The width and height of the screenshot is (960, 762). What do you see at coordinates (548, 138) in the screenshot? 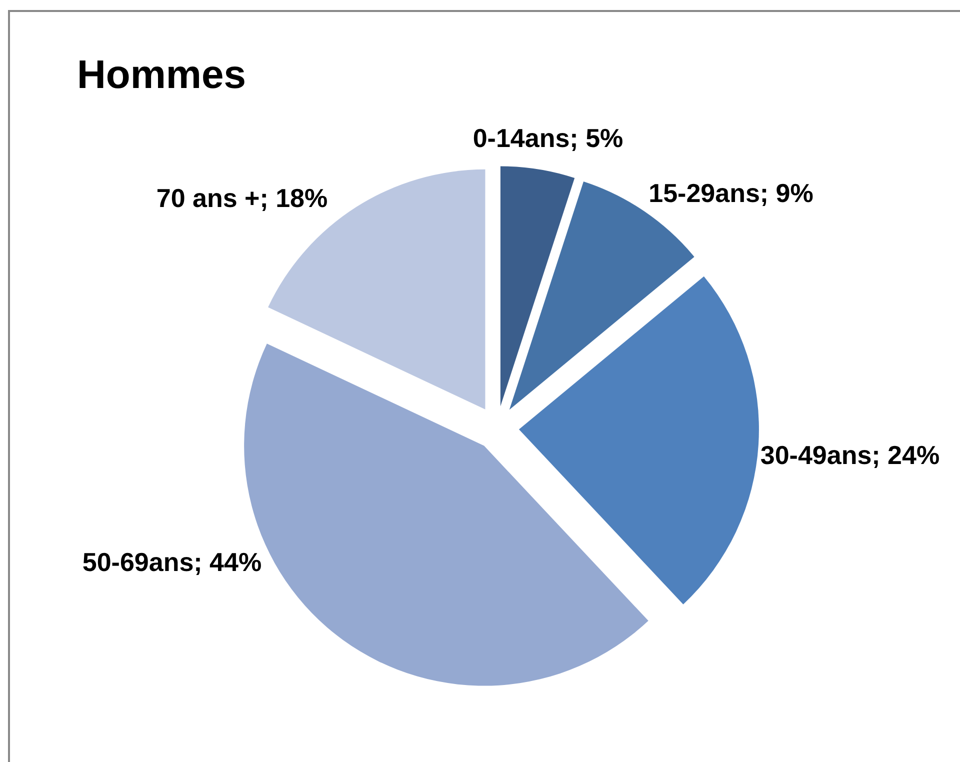
I see `slice-label: 0-14ans; 5%` at bounding box center [548, 138].